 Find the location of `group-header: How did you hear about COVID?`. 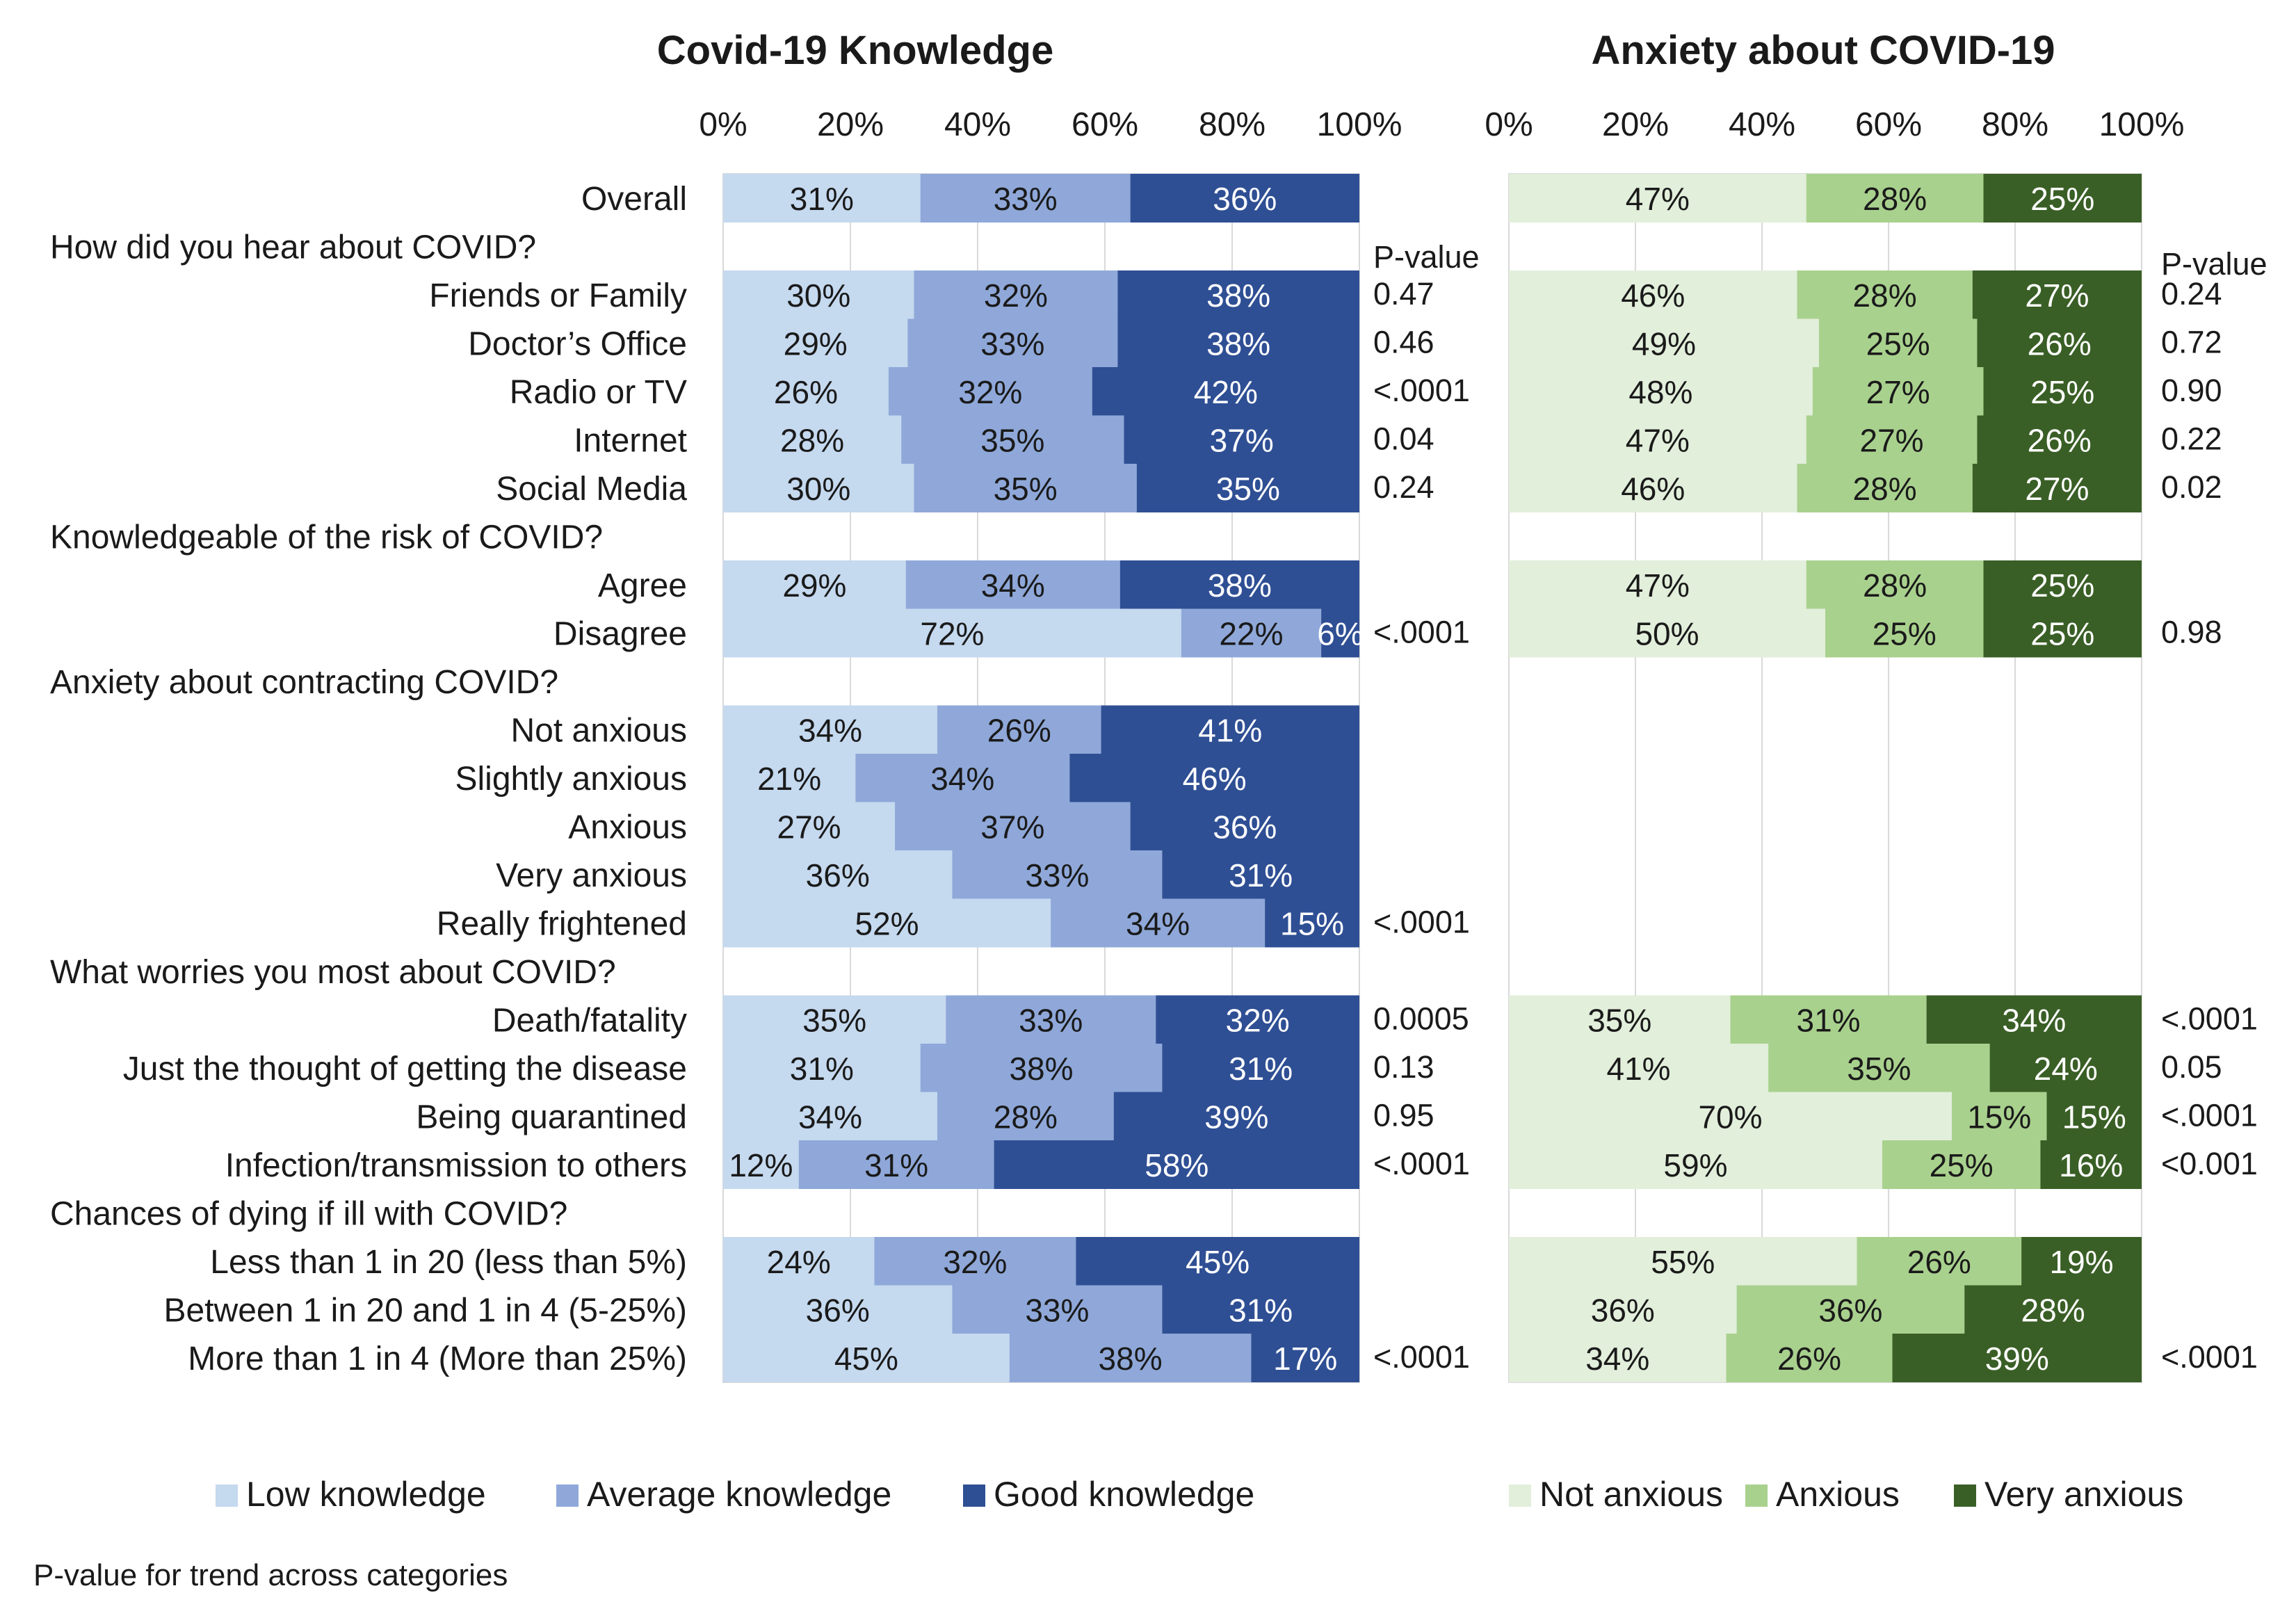

group-header: How did you hear about COVID? is located at coordinates (293, 247).